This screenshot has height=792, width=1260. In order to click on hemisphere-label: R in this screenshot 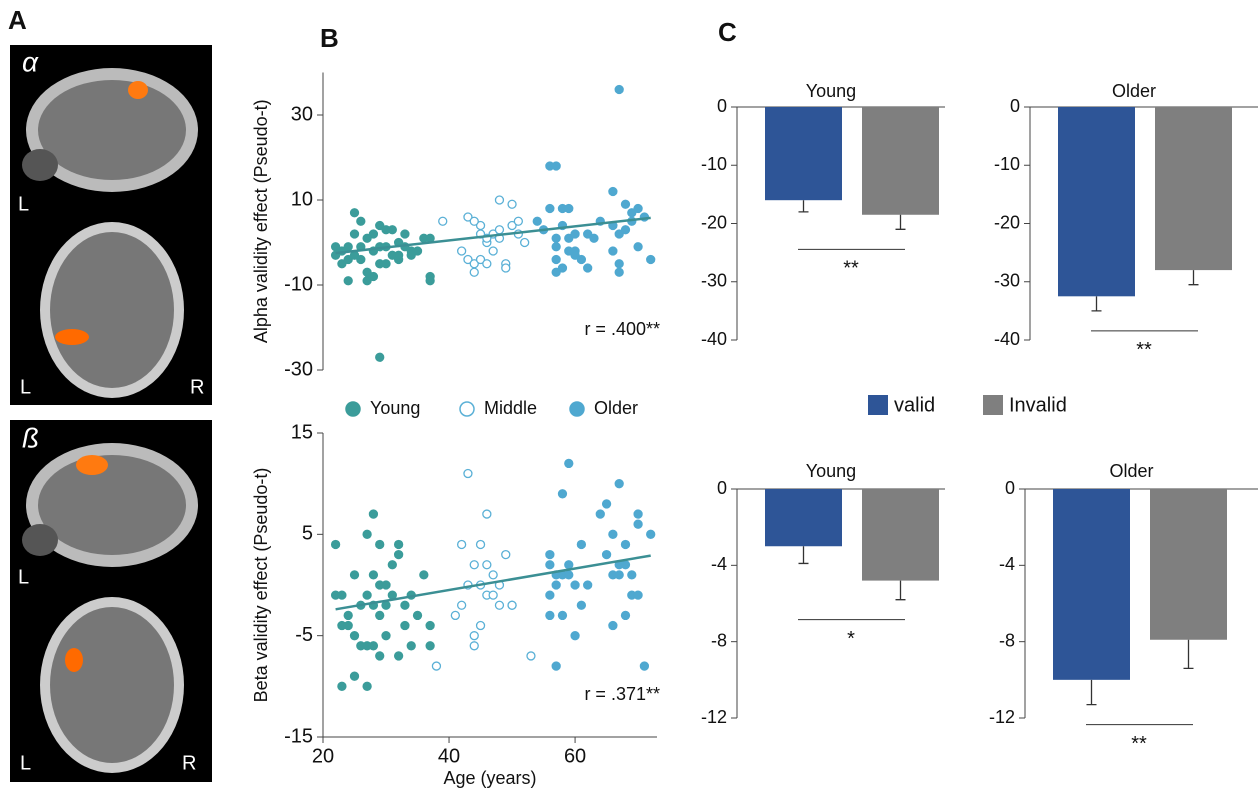, I will do `click(197, 387)`.